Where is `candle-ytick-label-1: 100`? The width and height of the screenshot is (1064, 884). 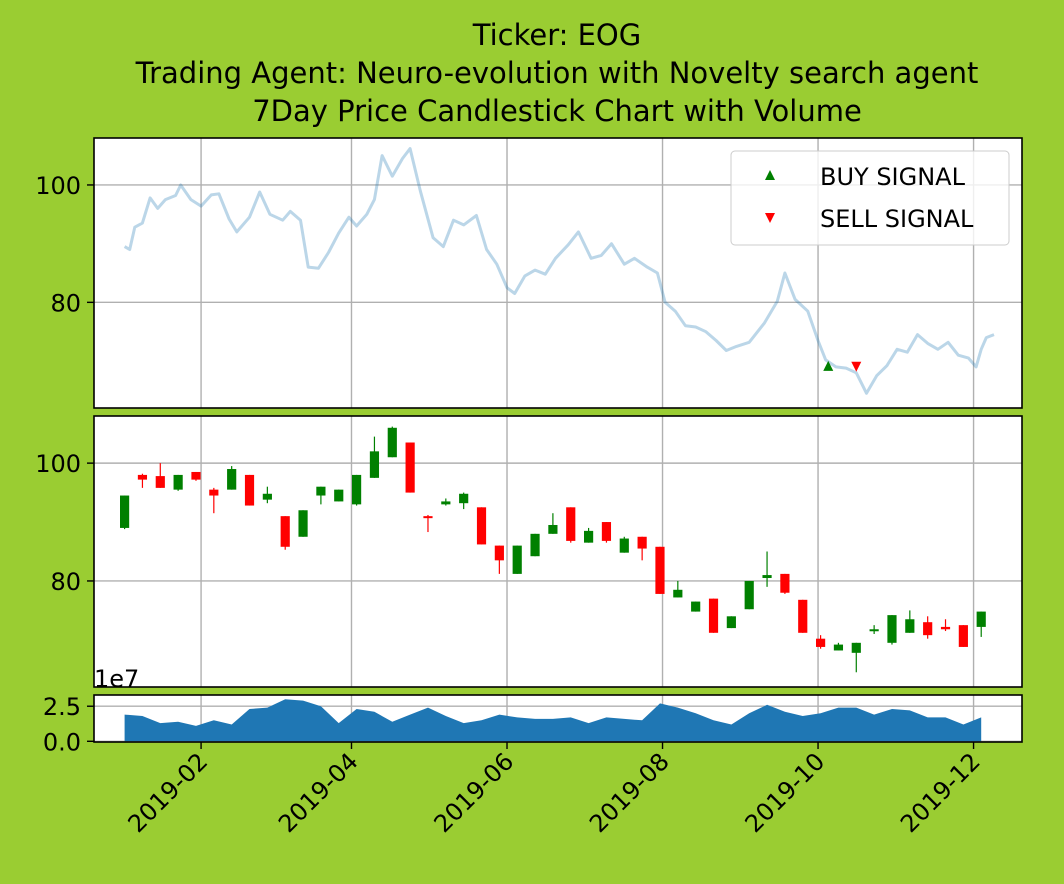
candle-ytick-label-1: 100 is located at coordinates (58, 464).